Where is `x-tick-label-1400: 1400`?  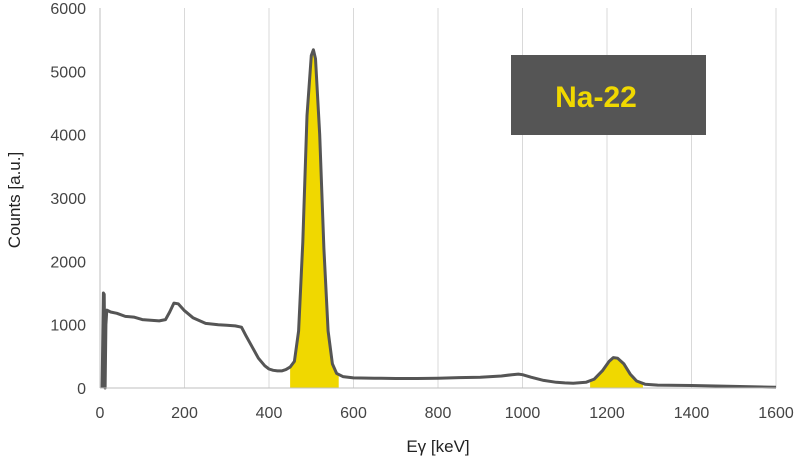
x-tick-label-1400: 1400 is located at coordinates (692, 413).